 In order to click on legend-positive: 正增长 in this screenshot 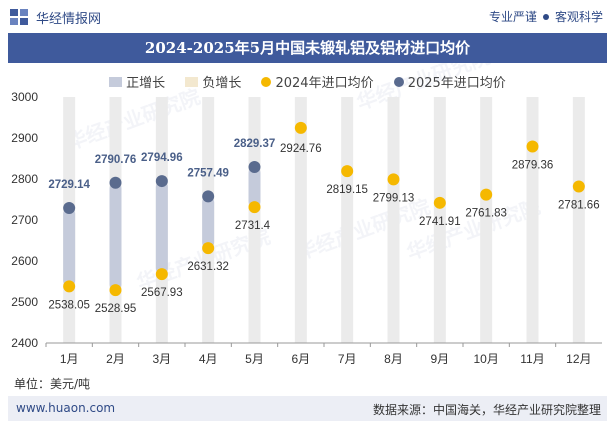, I will do `click(137, 81)`.